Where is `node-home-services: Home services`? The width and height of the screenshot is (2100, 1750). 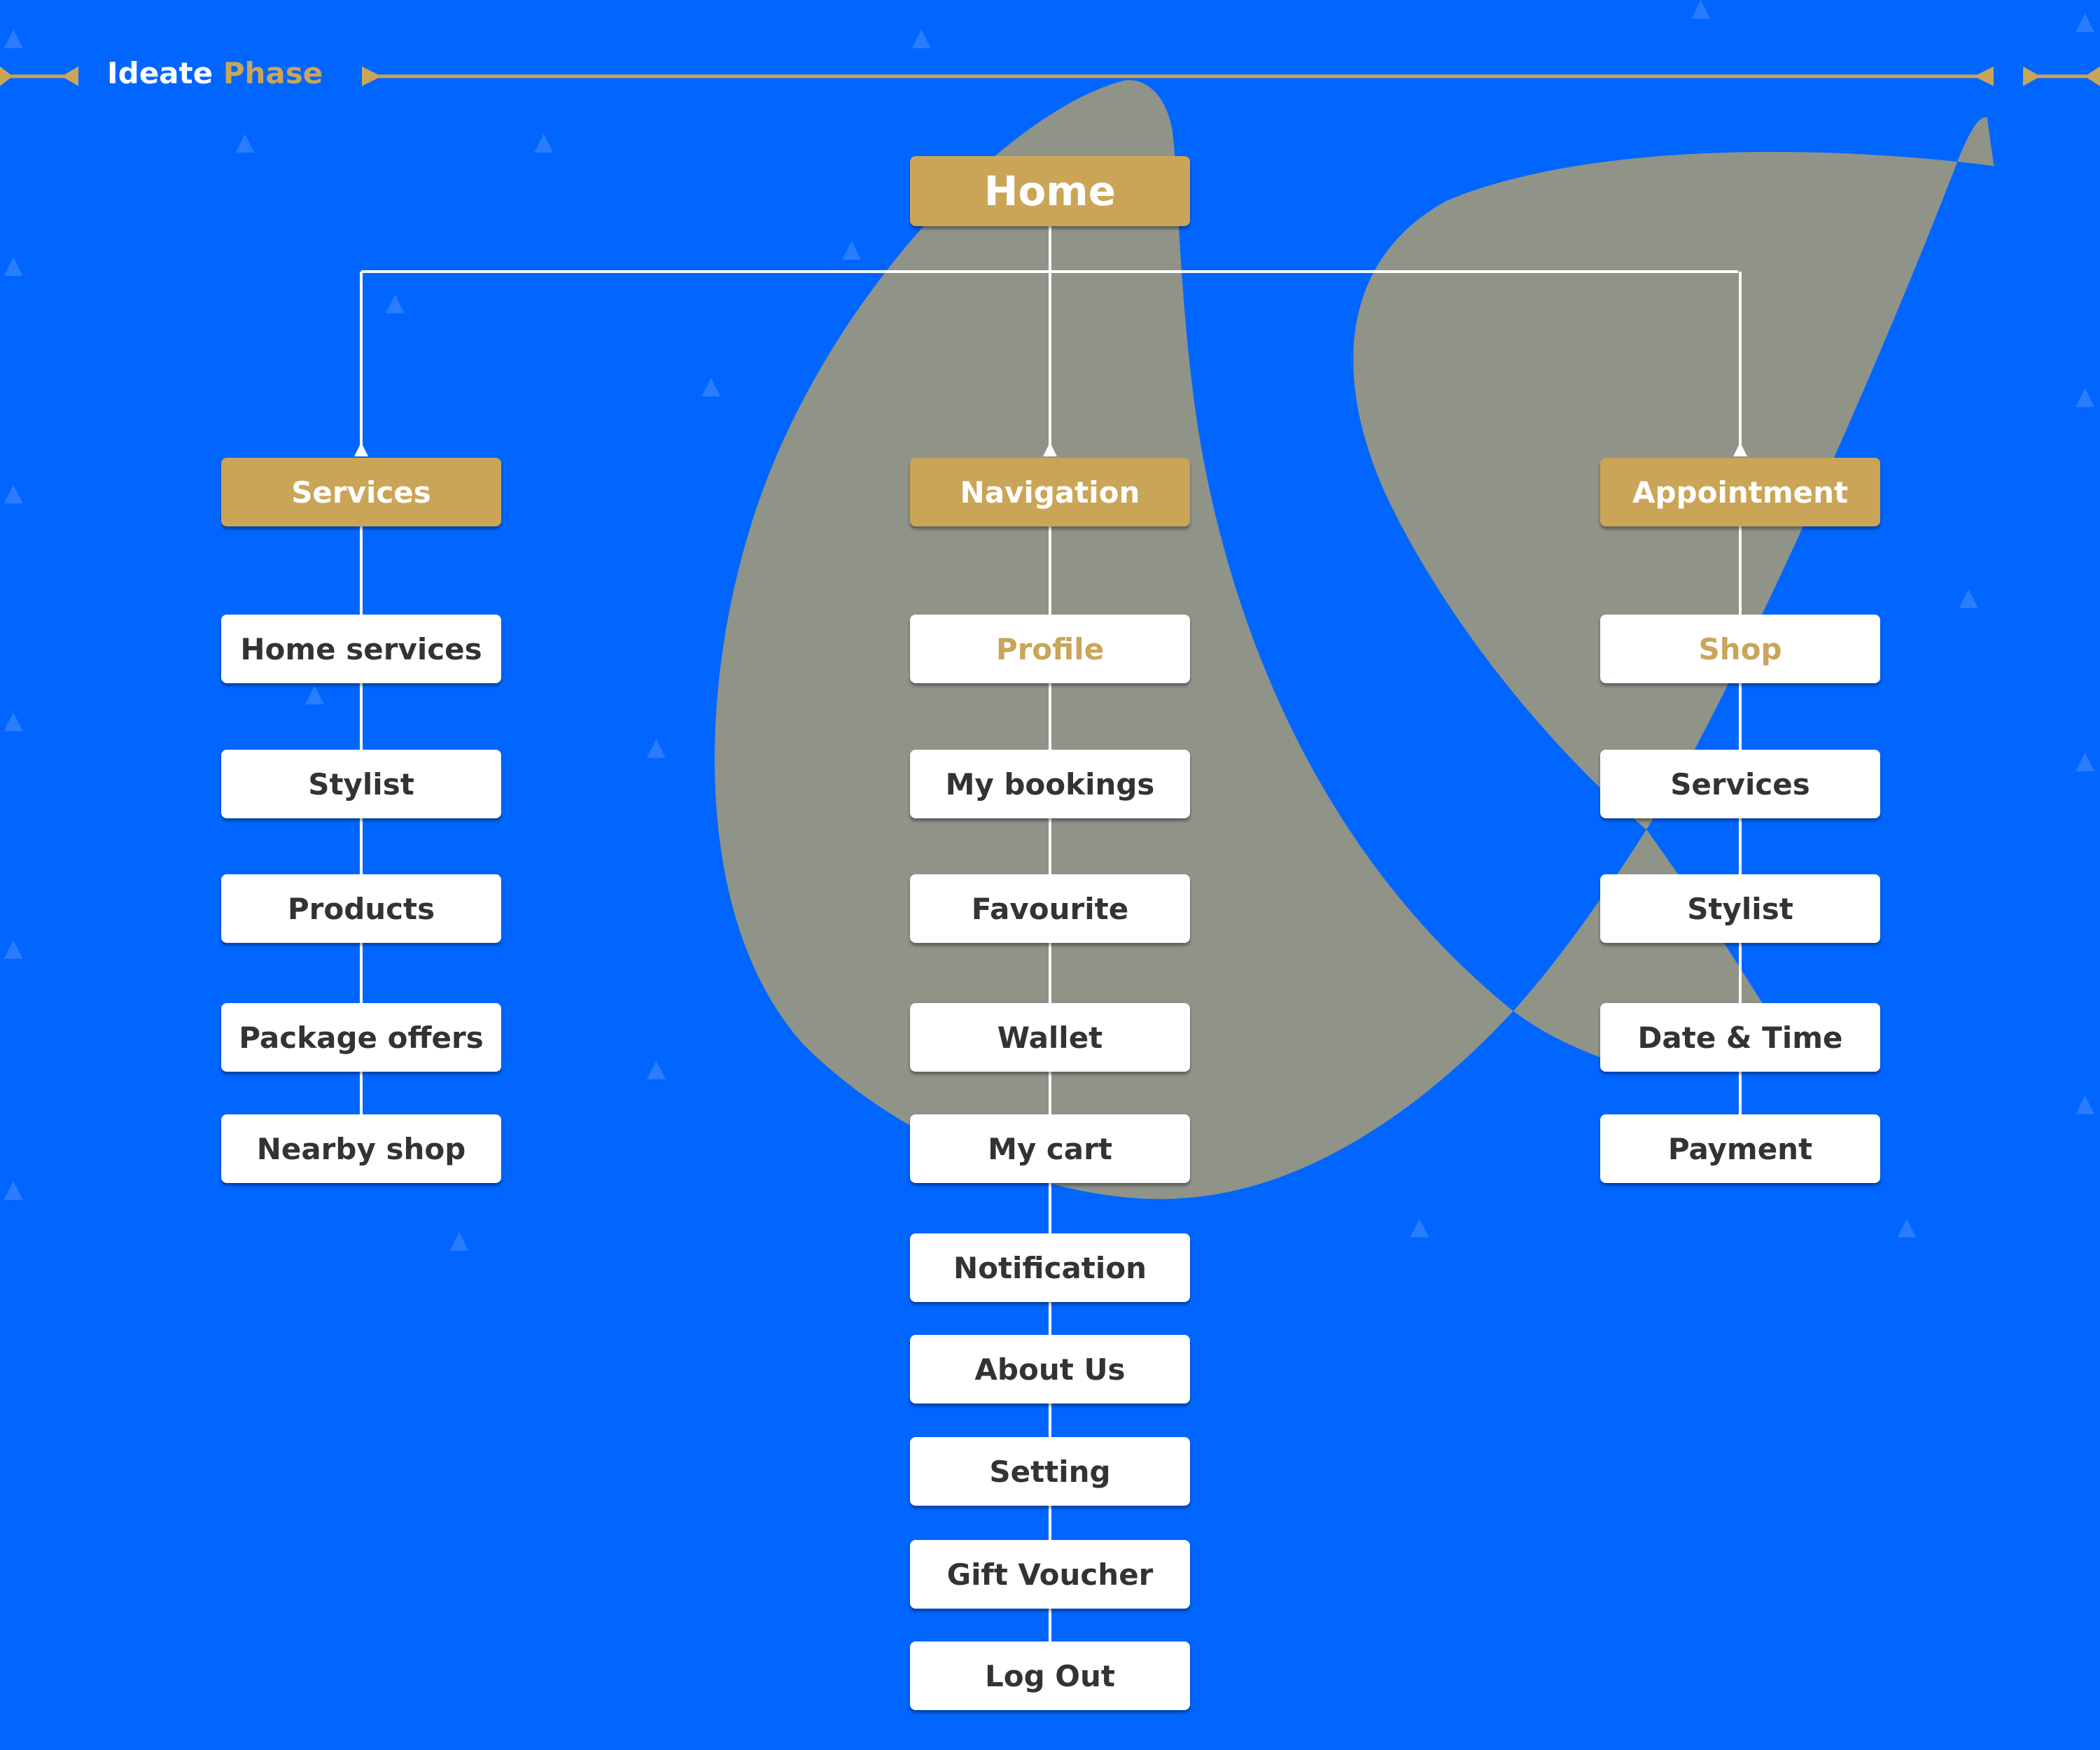 node-home-services: Home services is located at coordinates (361, 649).